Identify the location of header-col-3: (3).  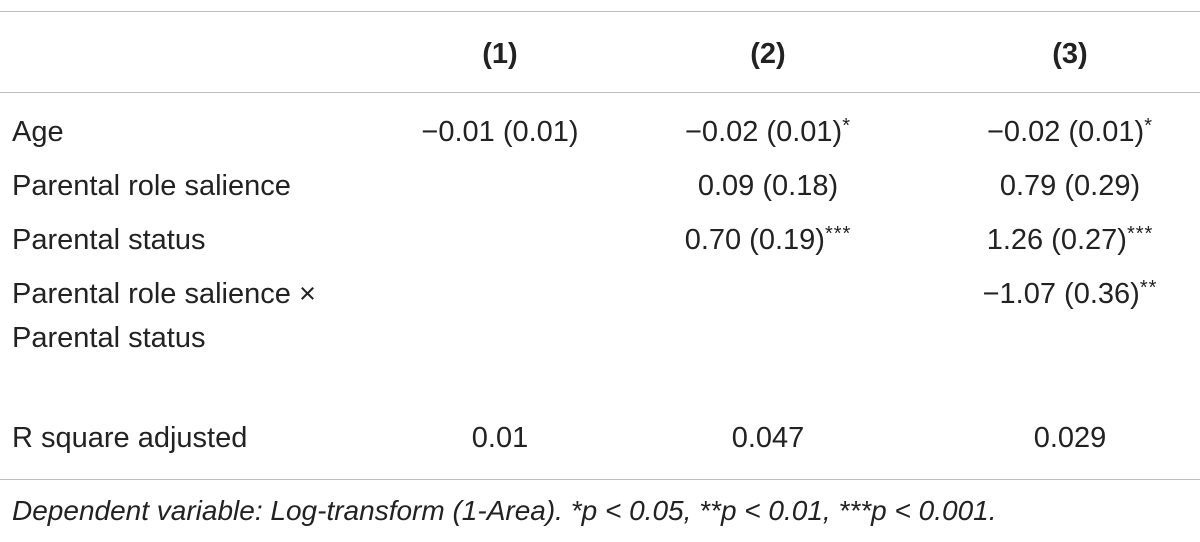
(1070, 54).